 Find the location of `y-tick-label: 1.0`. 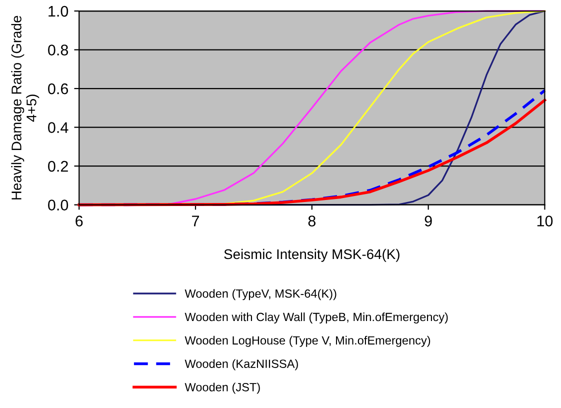

y-tick-label: 1.0 is located at coordinates (58, 11).